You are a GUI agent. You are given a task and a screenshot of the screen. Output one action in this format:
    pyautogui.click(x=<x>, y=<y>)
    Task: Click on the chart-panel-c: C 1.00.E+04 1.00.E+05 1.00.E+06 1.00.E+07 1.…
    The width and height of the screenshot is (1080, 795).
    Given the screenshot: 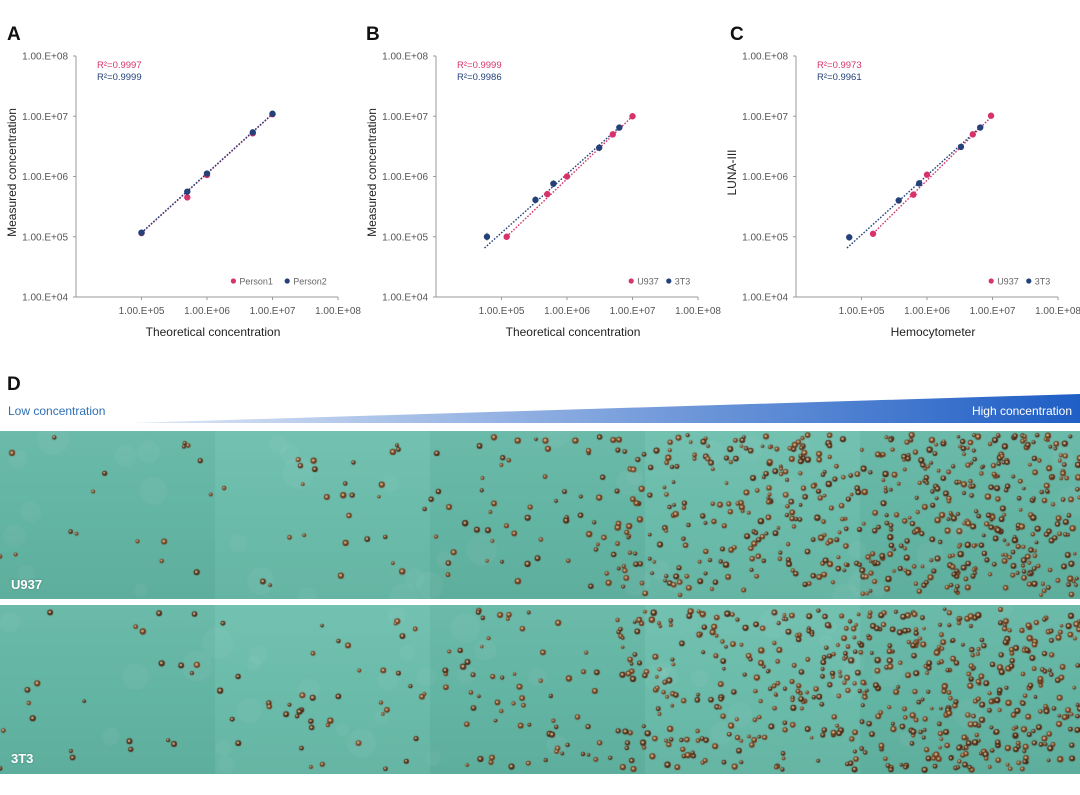 What is the action you would take?
    pyautogui.click(x=900, y=172)
    